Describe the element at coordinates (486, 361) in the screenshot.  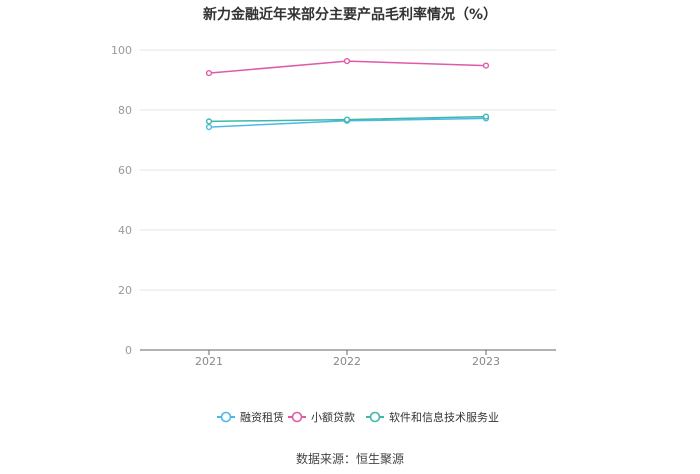
I see `x-tick-label: 2023` at that location.